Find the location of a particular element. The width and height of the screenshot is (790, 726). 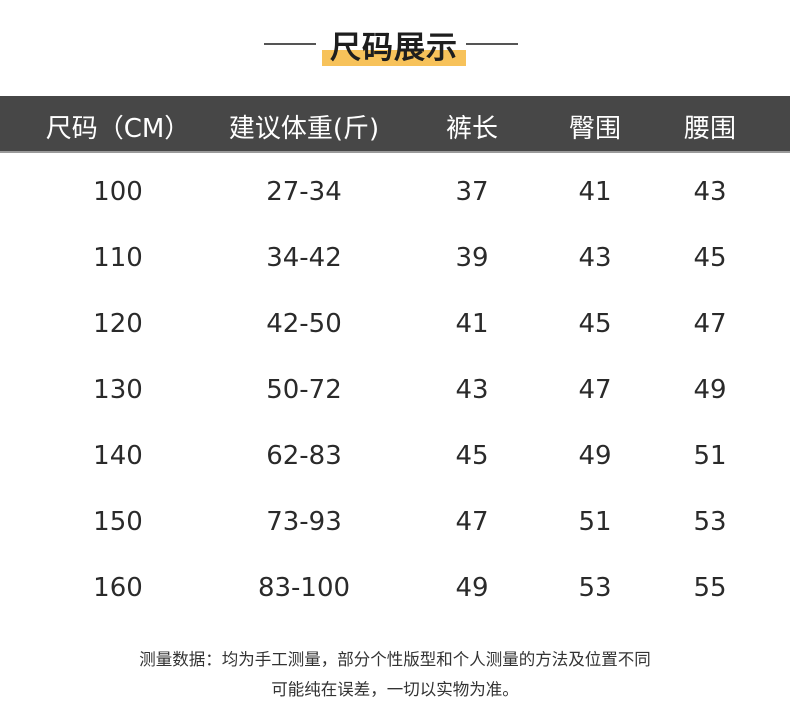

header-size: 尺码（CM） is located at coordinates (118, 129).